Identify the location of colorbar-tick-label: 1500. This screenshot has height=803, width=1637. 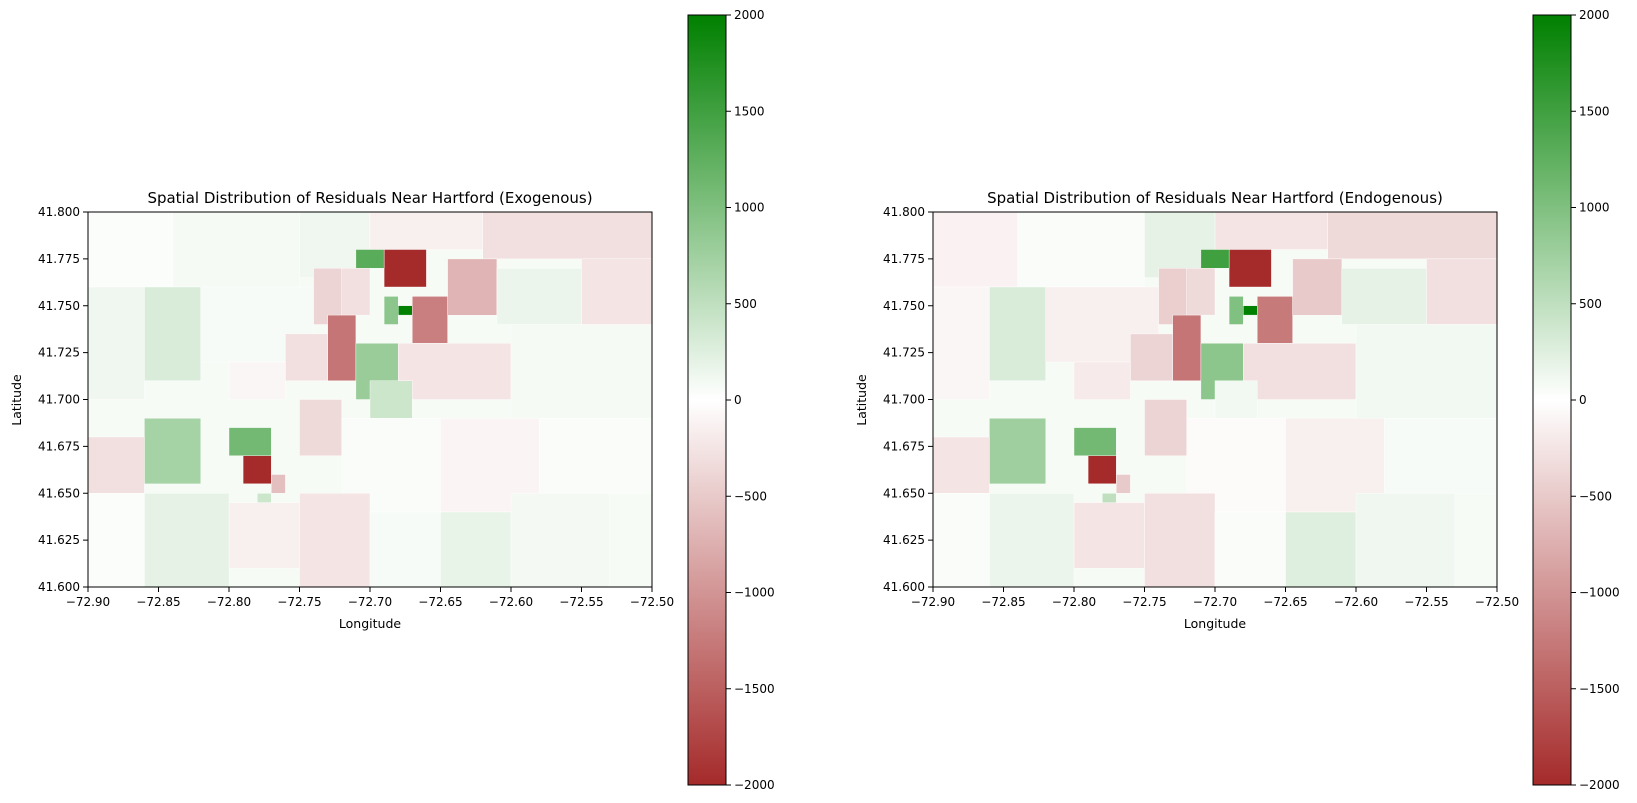
(1594, 111).